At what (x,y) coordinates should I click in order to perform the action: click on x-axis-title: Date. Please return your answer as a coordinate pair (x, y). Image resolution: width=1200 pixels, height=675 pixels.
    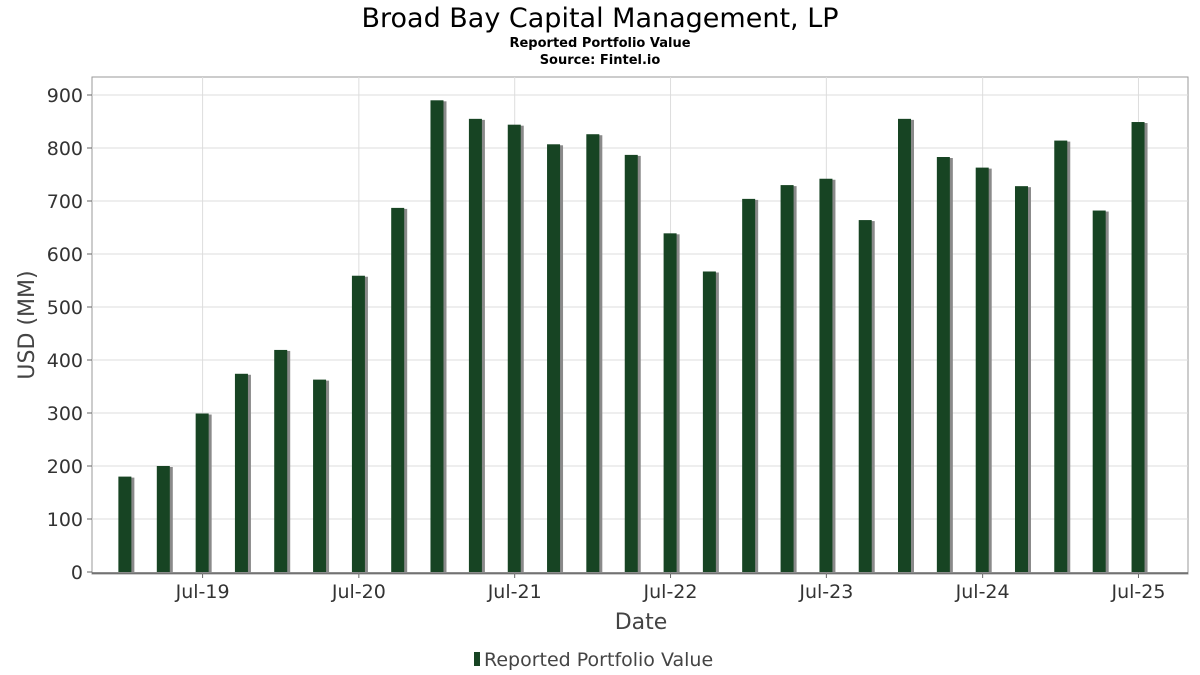
    Looking at the image, I should click on (641, 622).